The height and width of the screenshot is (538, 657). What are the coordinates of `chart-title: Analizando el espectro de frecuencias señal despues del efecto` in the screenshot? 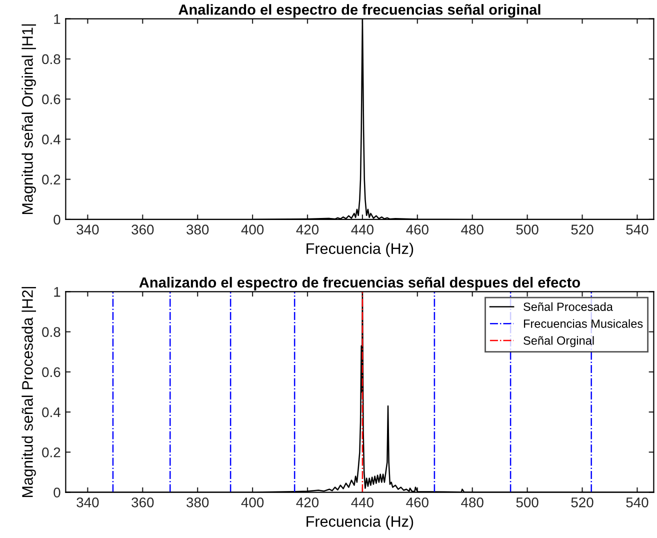 It's located at (359, 283).